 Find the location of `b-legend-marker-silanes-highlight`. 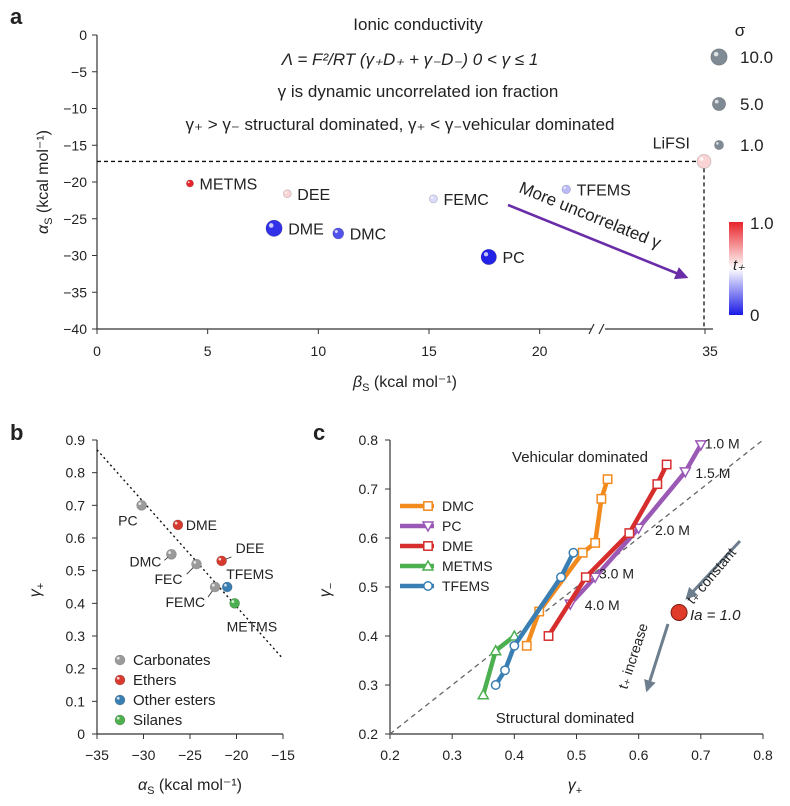

b-legend-marker-silanes-highlight is located at coordinates (118, 718).